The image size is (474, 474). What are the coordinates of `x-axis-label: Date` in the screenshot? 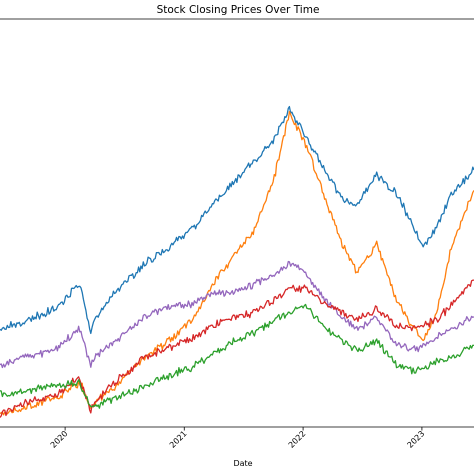 It's located at (242, 463).